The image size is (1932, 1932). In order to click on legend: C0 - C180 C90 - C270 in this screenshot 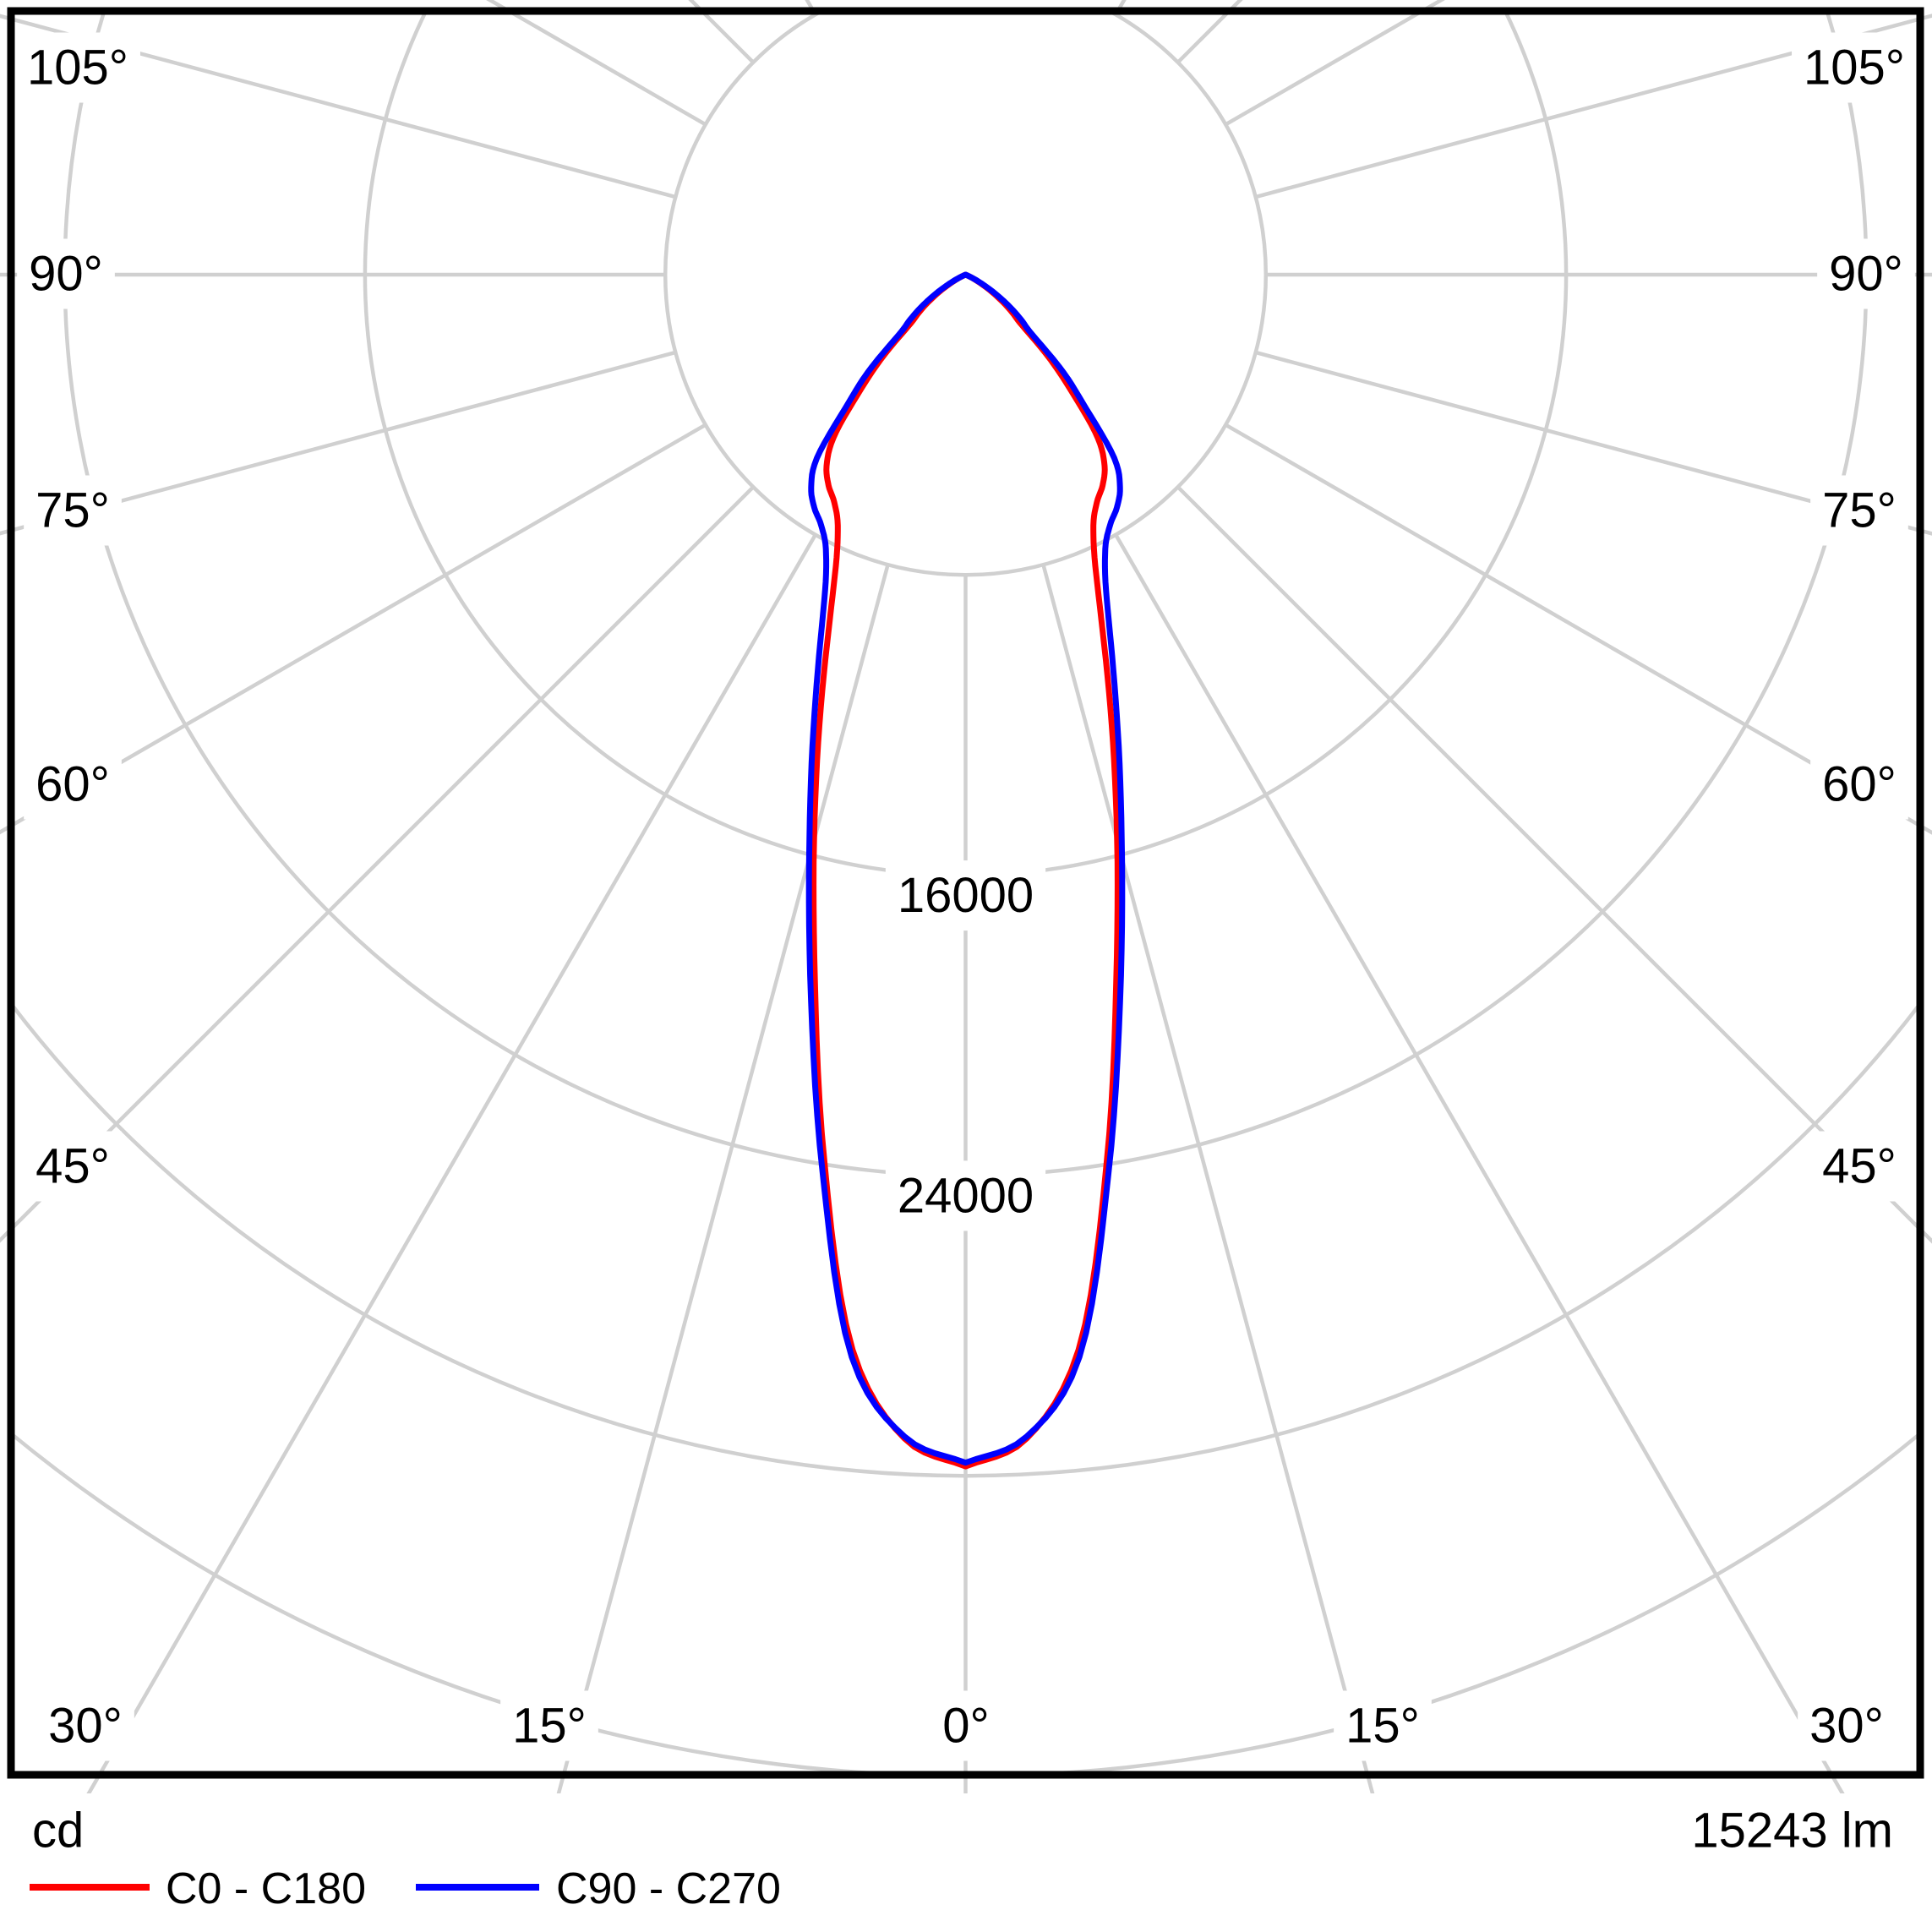, I will do `click(405, 1888)`.